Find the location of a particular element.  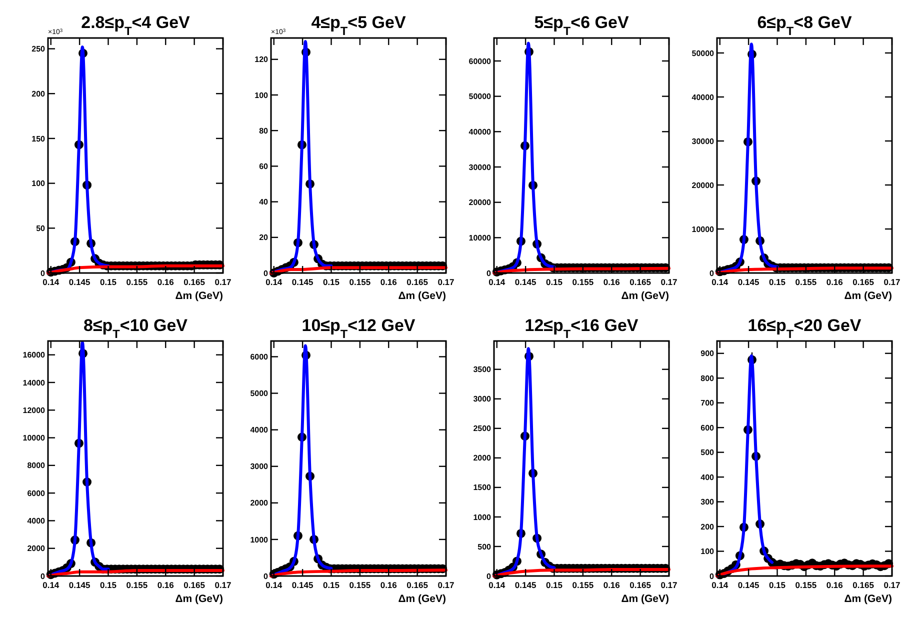

y-tick-label: 3500 is located at coordinates (482, 369).